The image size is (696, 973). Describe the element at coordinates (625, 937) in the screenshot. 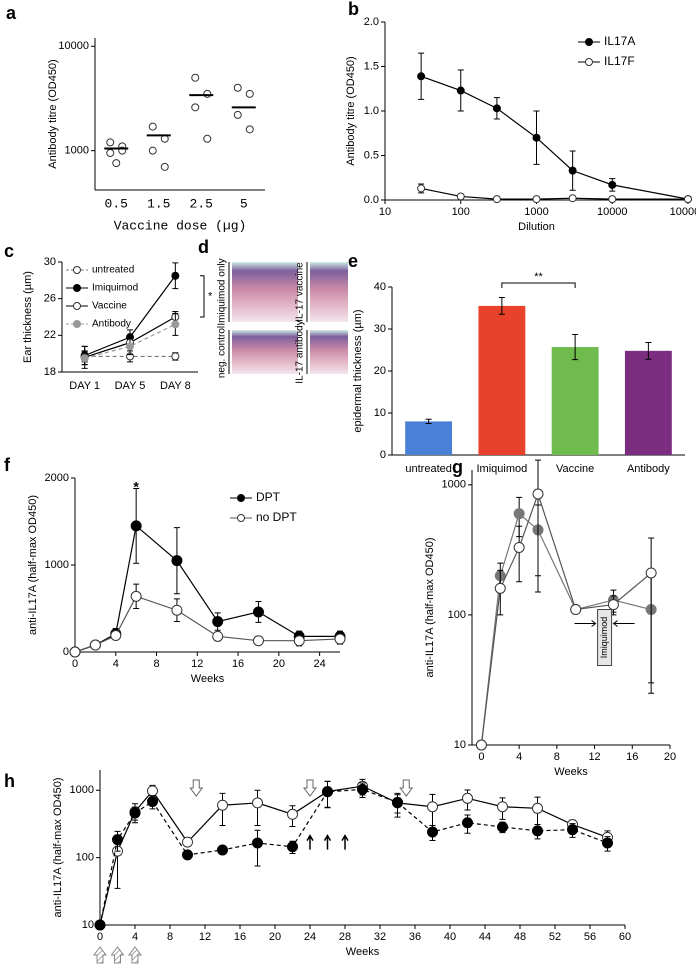

I see `x-tick-label: 60` at that location.